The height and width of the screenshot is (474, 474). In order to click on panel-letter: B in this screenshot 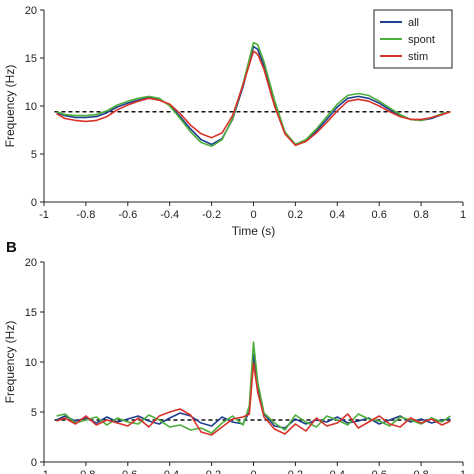, I will do `click(11, 247)`.